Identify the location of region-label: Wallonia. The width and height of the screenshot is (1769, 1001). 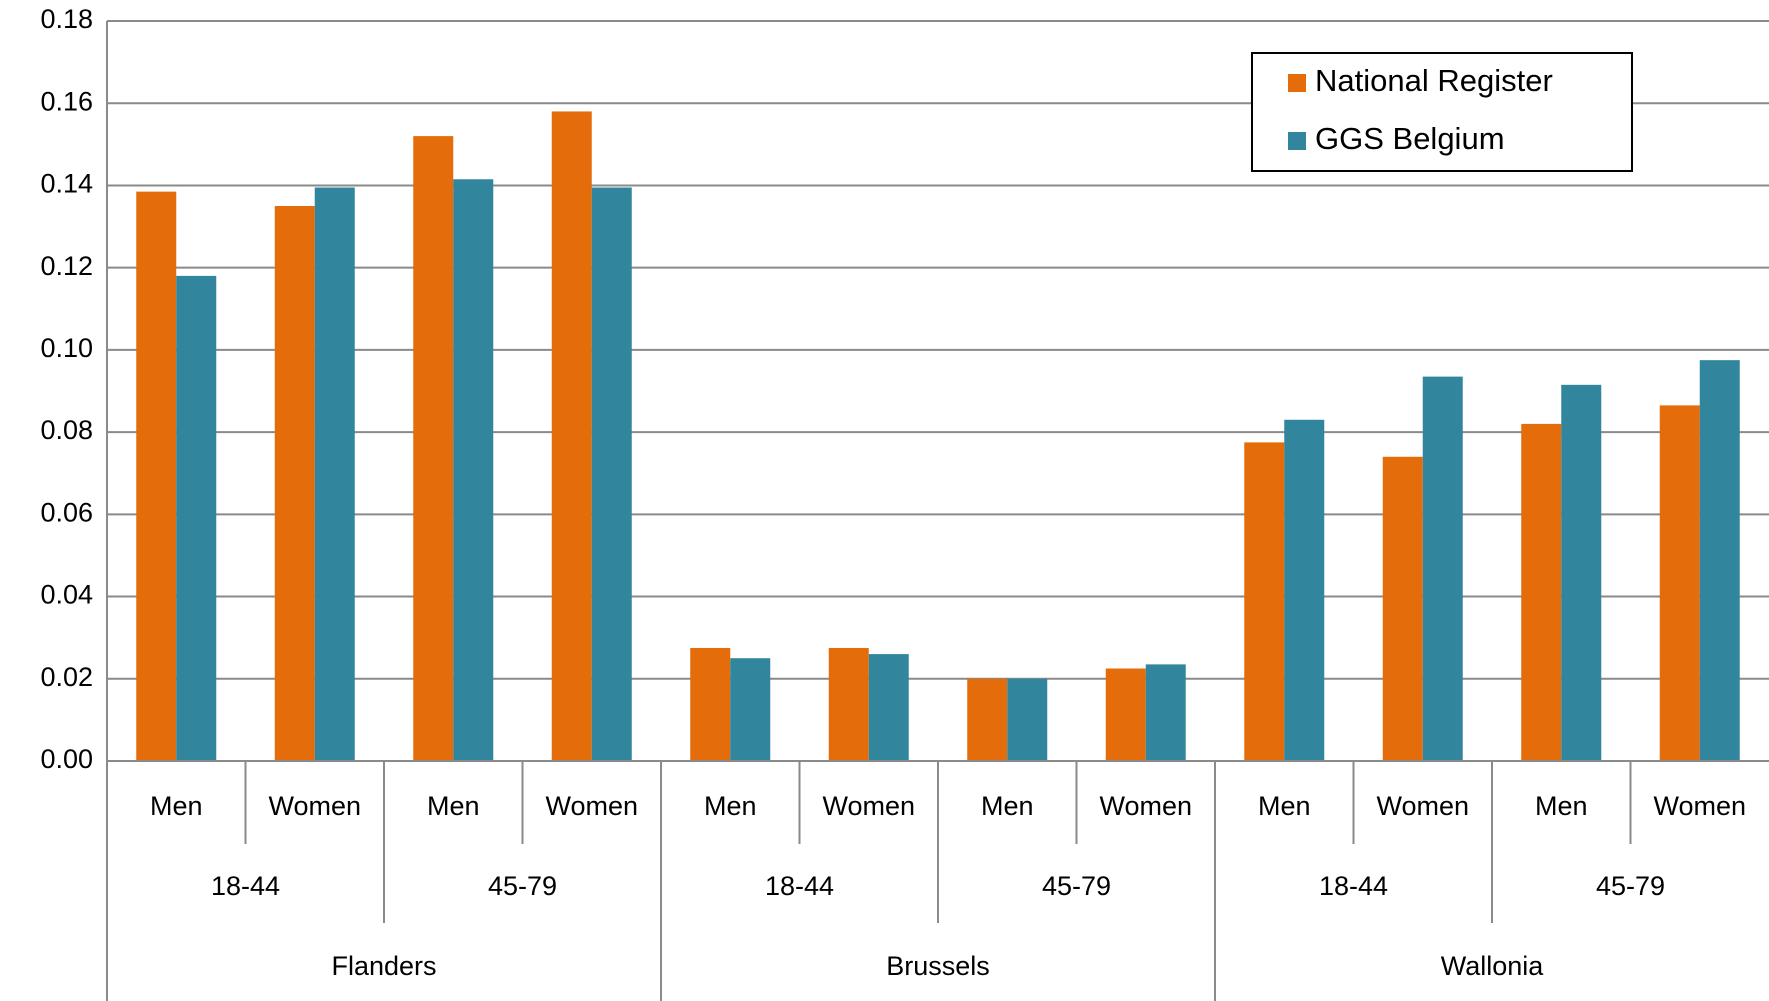
(1493, 966).